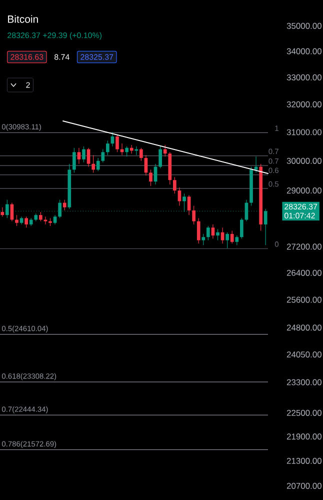 The image size is (323, 500). What do you see at coordinates (304, 437) in the screenshot?
I see `y-tick-label: 21900.00` at bounding box center [304, 437].